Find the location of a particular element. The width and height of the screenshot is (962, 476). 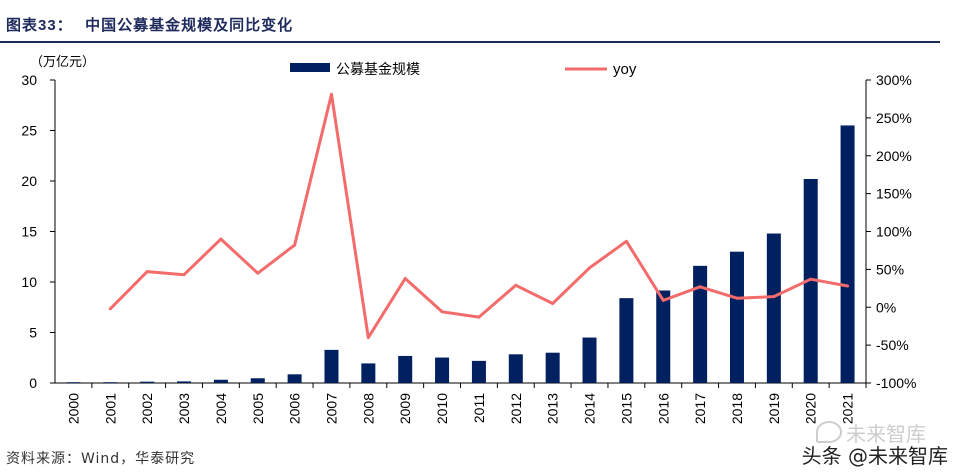

right-tick-label: 50% is located at coordinates (890, 269).